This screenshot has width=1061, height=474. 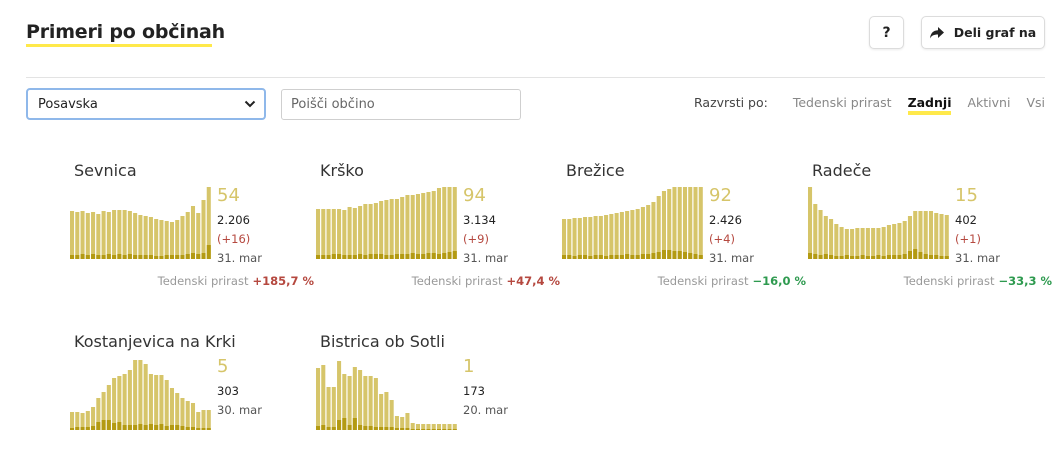 What do you see at coordinates (155, 341) in the screenshot?
I see `municipality-name: Kostanjevica na Krki` at bounding box center [155, 341].